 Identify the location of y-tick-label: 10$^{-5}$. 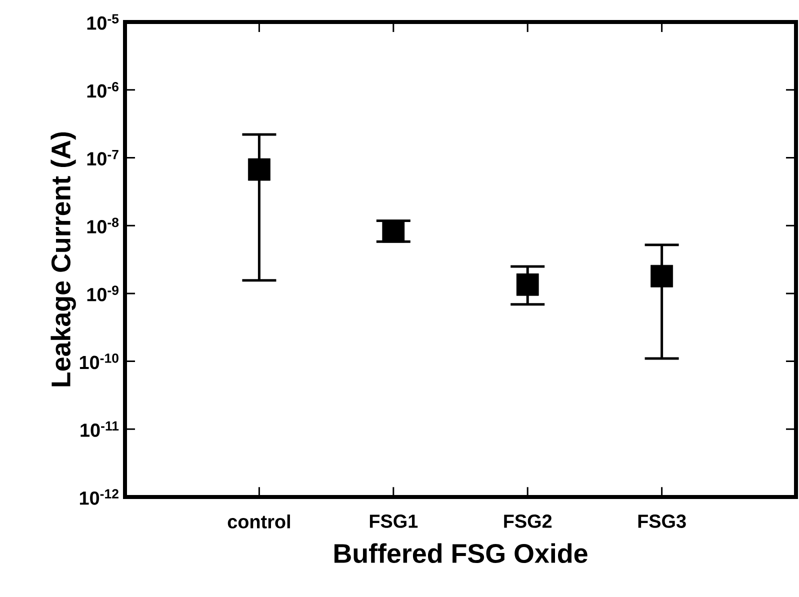
(103, 22).